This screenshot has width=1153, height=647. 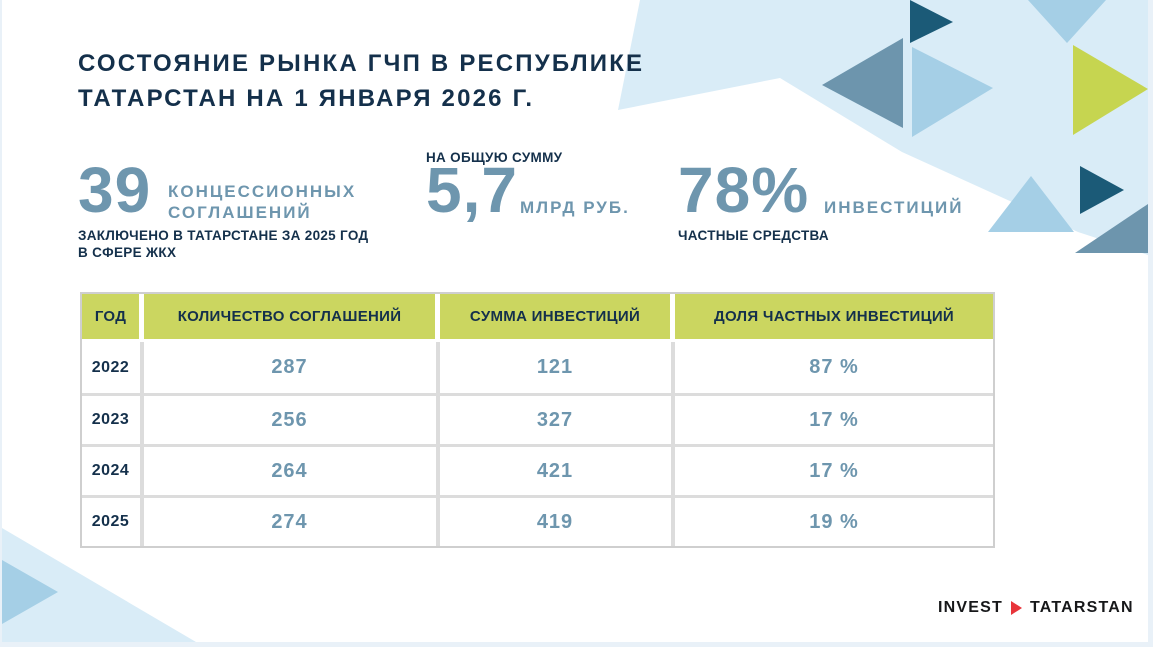 What do you see at coordinates (834, 316) in the screenshot?
I see `table-header-private-share: ДОЛЯ ЧАСТНЫХ ИНВЕСТИЦИЙ` at bounding box center [834, 316].